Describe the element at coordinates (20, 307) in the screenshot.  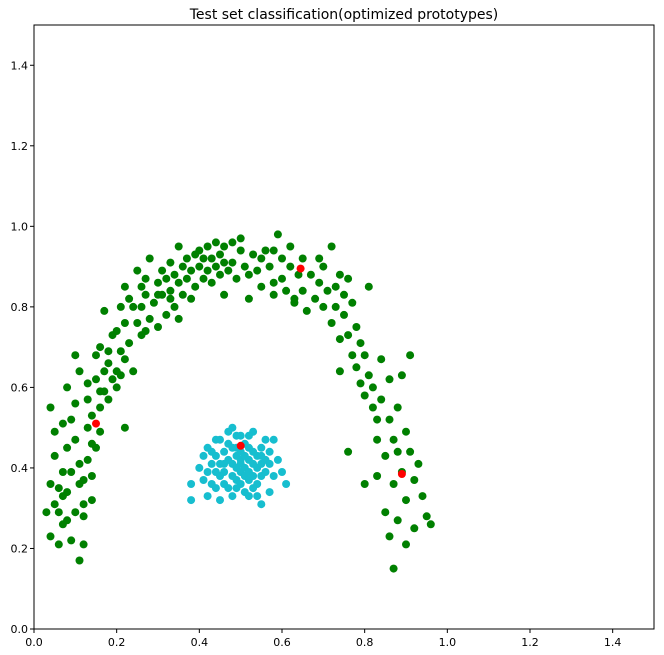
I see `y-tick-label: 0.8` at that location.